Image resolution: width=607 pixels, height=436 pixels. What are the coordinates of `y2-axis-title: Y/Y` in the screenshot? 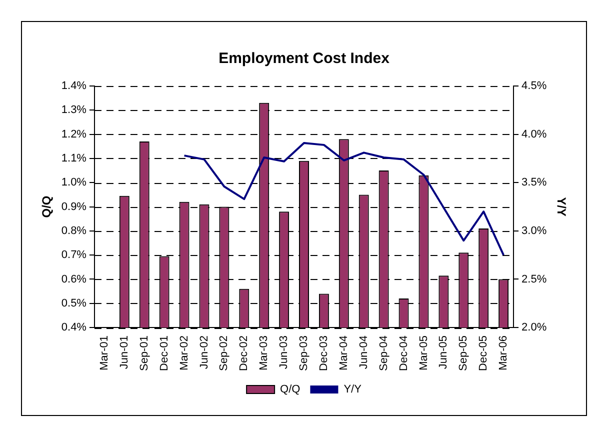 It's located at (561, 206).